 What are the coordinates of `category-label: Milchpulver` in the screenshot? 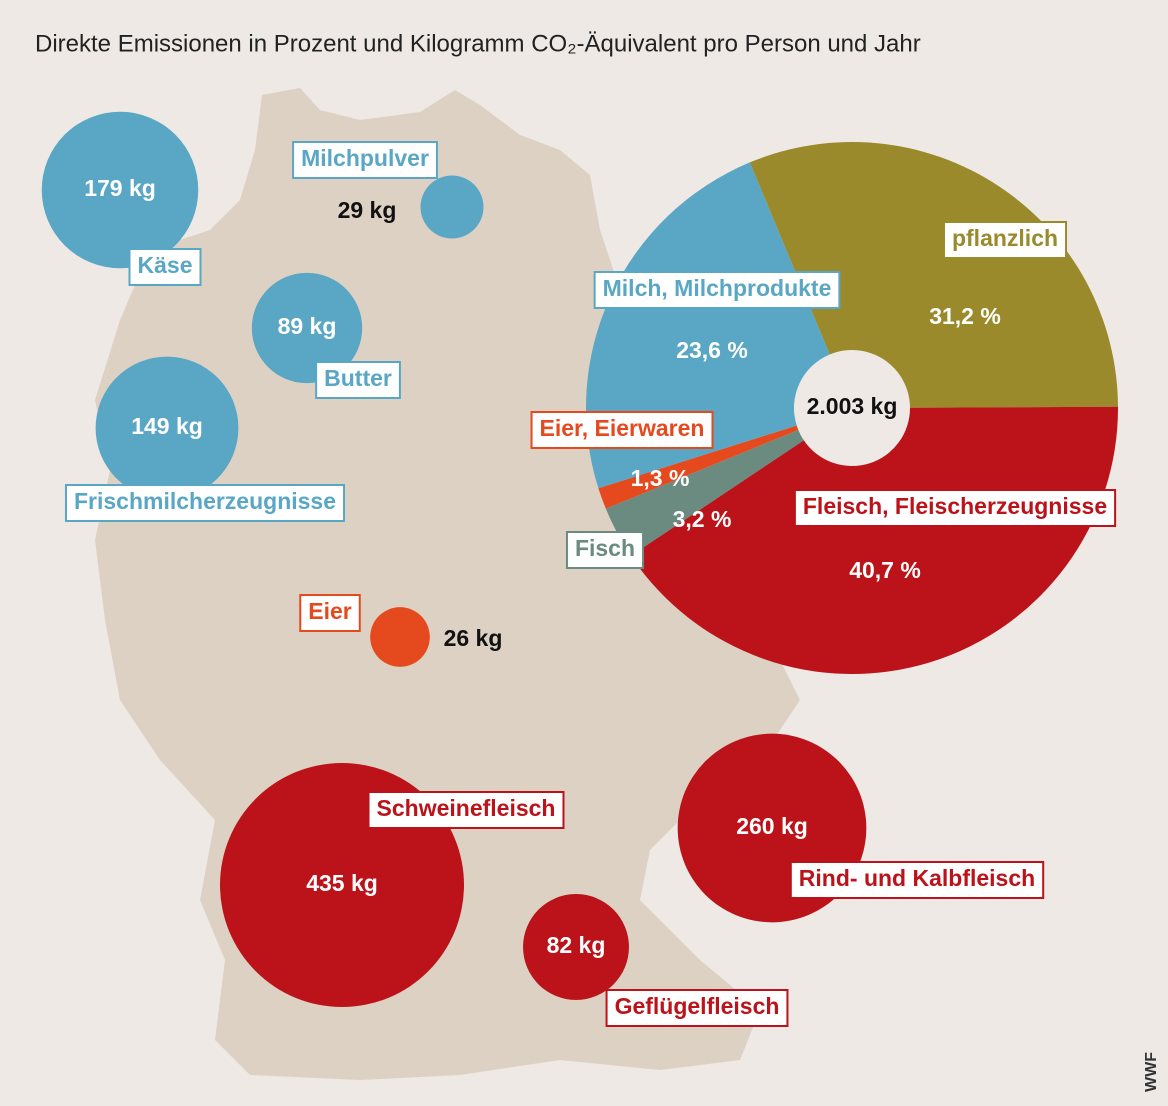 It's located at (365, 158).